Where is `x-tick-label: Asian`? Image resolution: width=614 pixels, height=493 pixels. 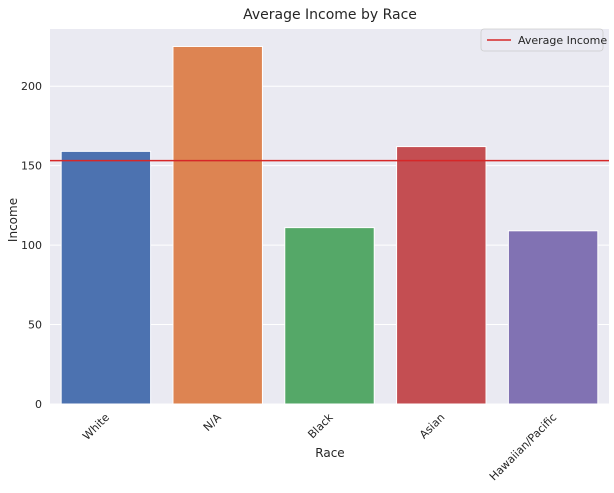 x-tick-label: Asian is located at coordinates (432, 426).